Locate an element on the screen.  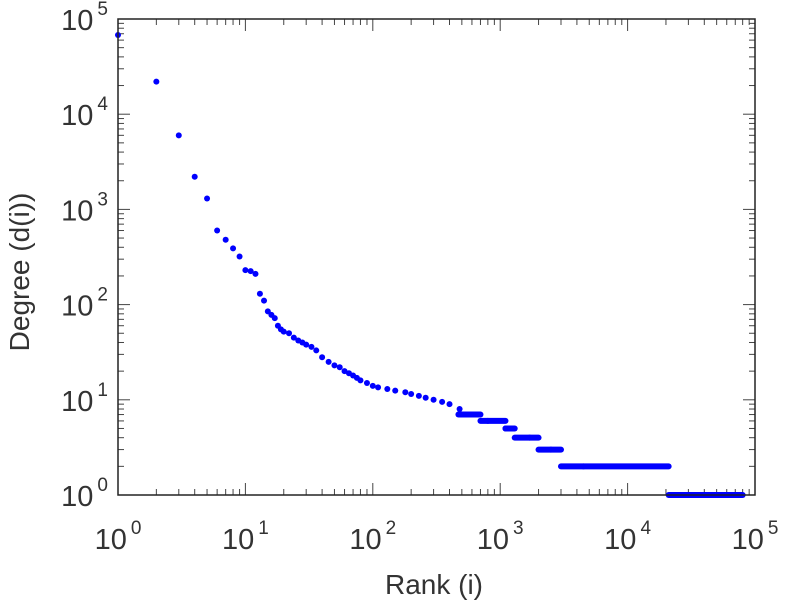
y-tick-label: 10 5 is located at coordinates (84, 18).